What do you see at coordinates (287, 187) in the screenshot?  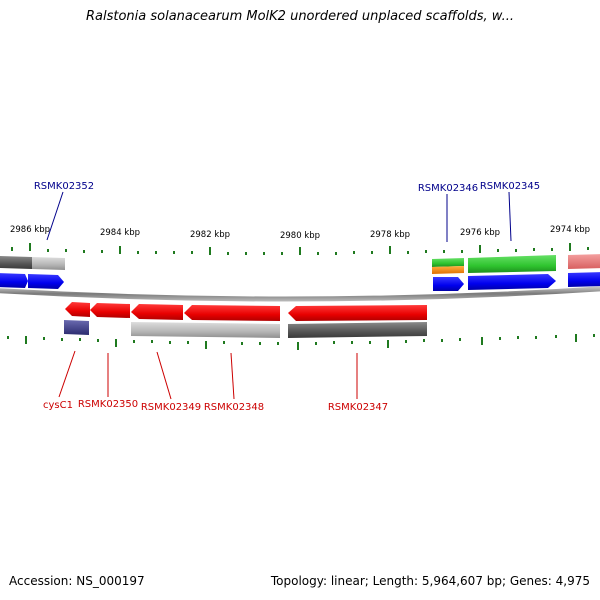 I see `gene-labels-top: RSMK02352 RSMK02346 RSMK02345` at bounding box center [287, 187].